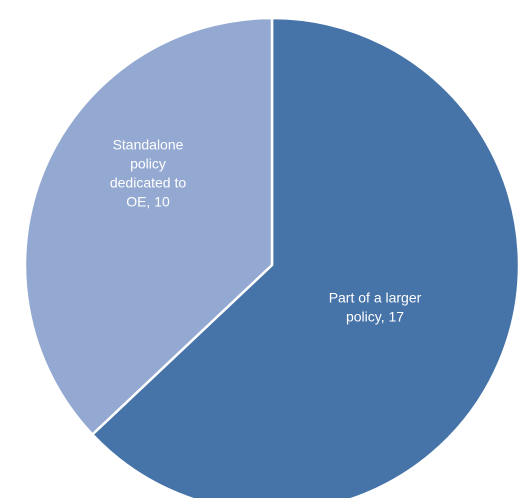  I want to click on pie-slice-label-line: policy, so click(148, 164).